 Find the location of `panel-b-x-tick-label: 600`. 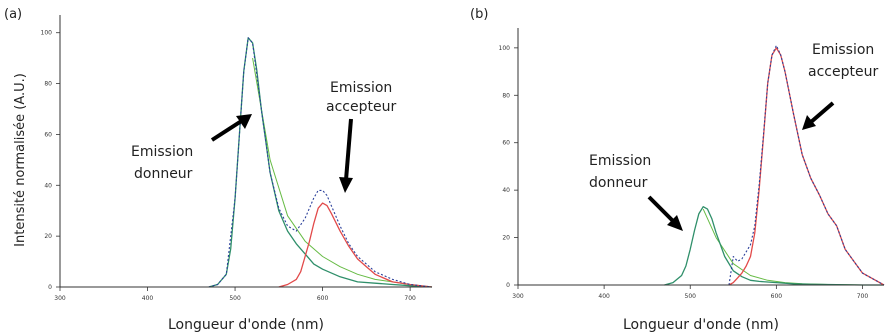

panel-b-x-tick-label: 600 is located at coordinates (777, 296).